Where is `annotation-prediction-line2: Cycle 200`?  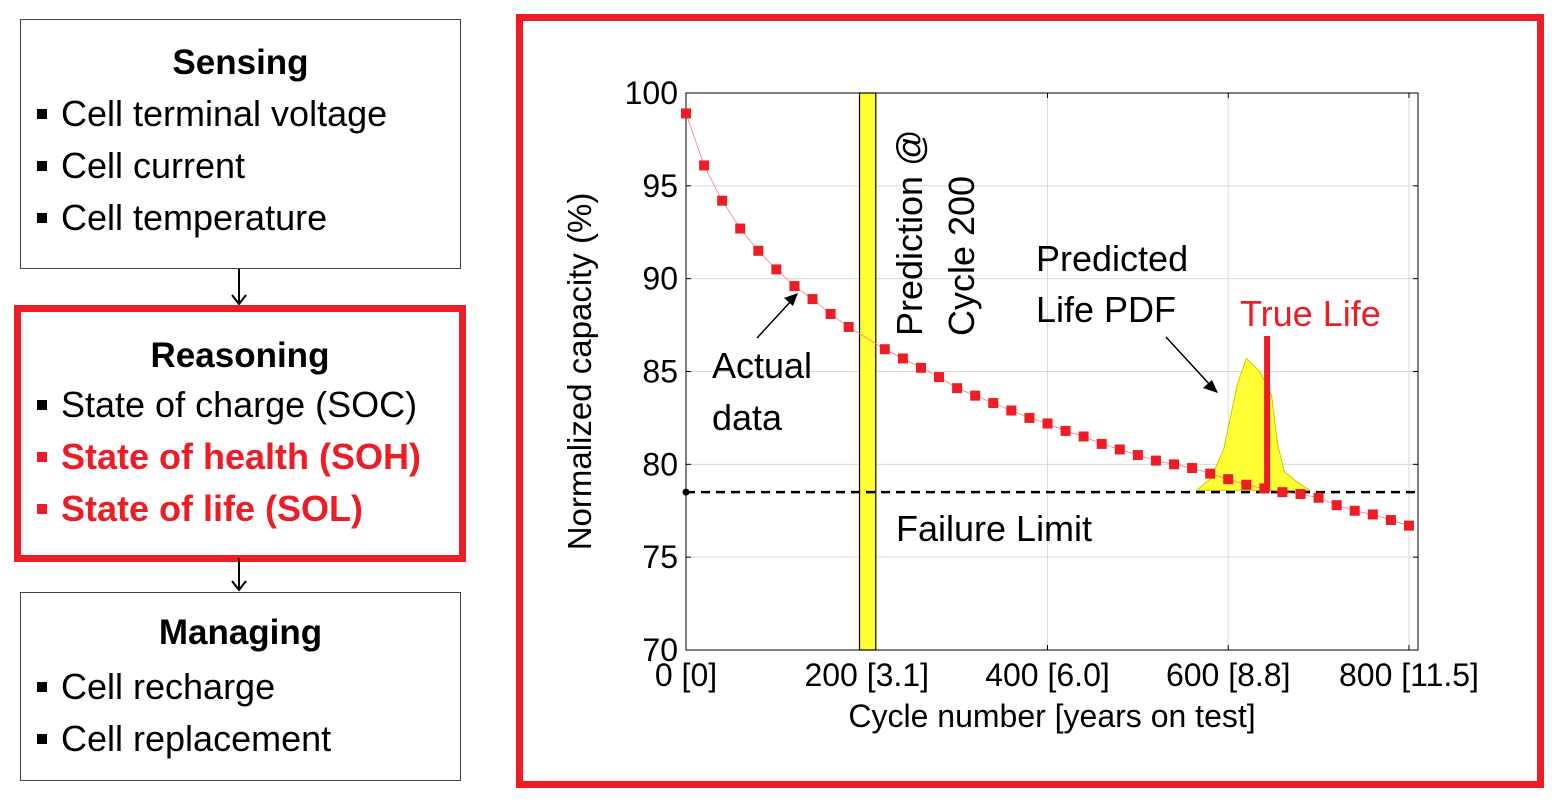
annotation-prediction-line2: Cycle 200 is located at coordinates (961, 256).